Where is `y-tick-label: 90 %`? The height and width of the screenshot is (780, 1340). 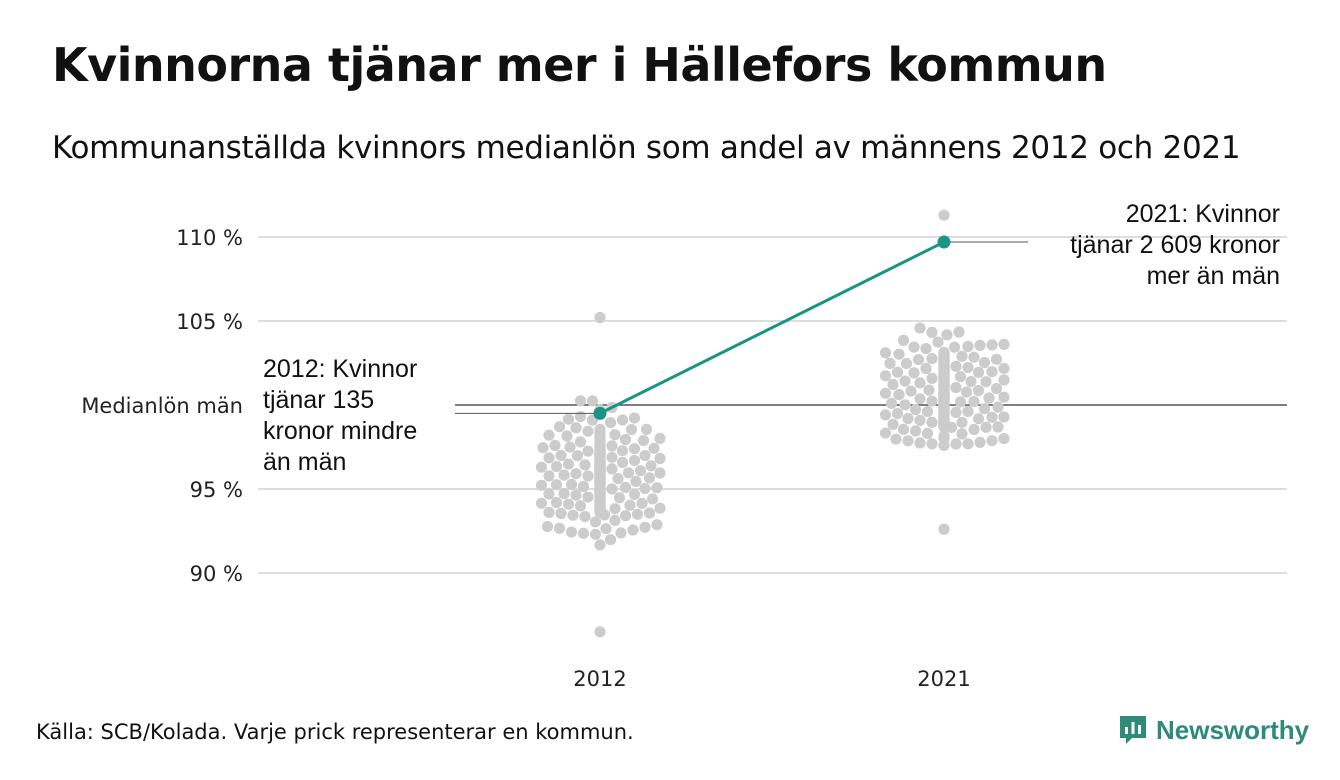
y-tick-label: 90 % is located at coordinates (216, 574).